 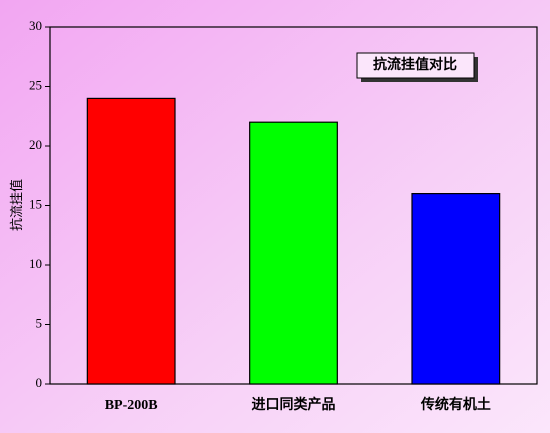 I want to click on y-tick-label: 30, so click(x=35, y=25).